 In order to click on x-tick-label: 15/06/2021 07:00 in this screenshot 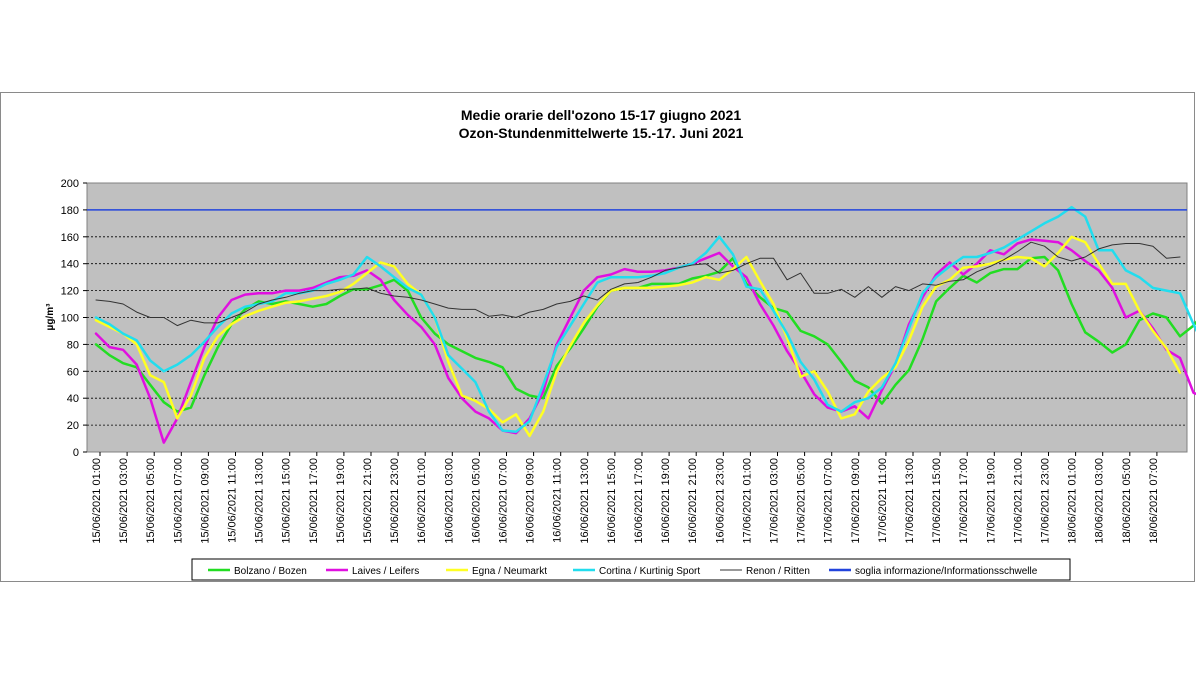, I will do `click(178, 501)`.